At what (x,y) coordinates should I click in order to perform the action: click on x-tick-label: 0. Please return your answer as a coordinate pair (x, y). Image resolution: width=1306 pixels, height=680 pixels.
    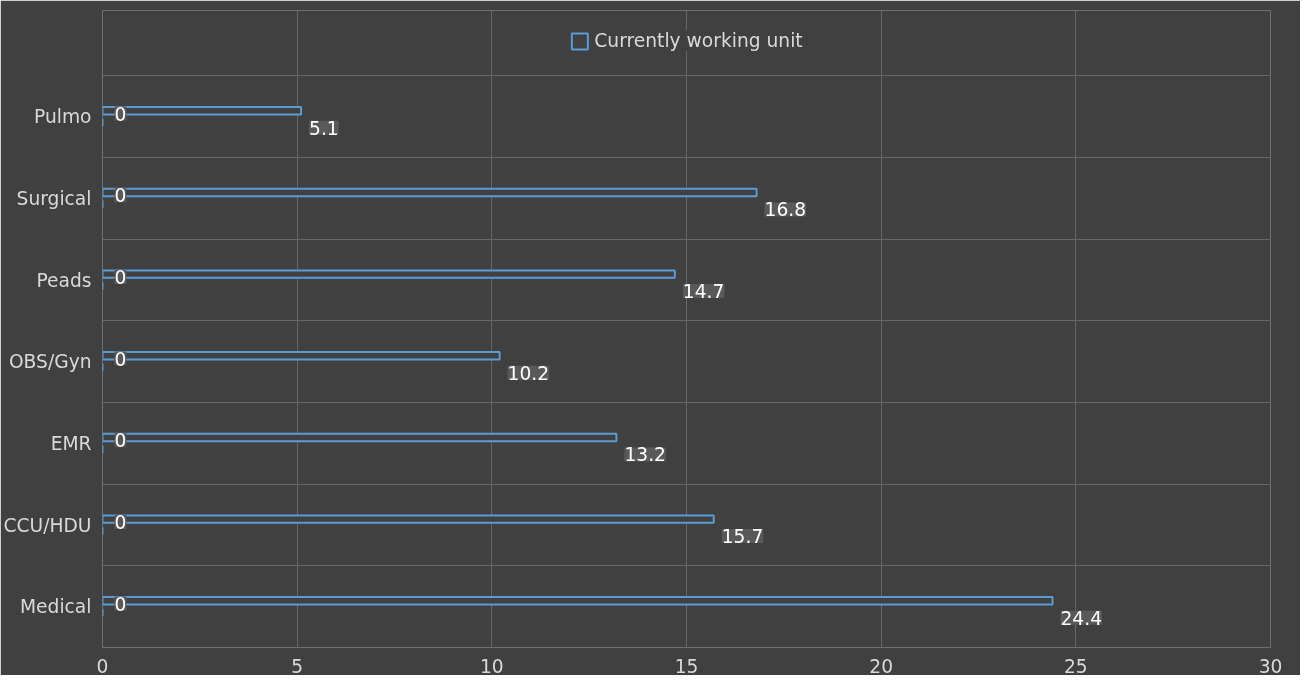
    Looking at the image, I should click on (102, 666).